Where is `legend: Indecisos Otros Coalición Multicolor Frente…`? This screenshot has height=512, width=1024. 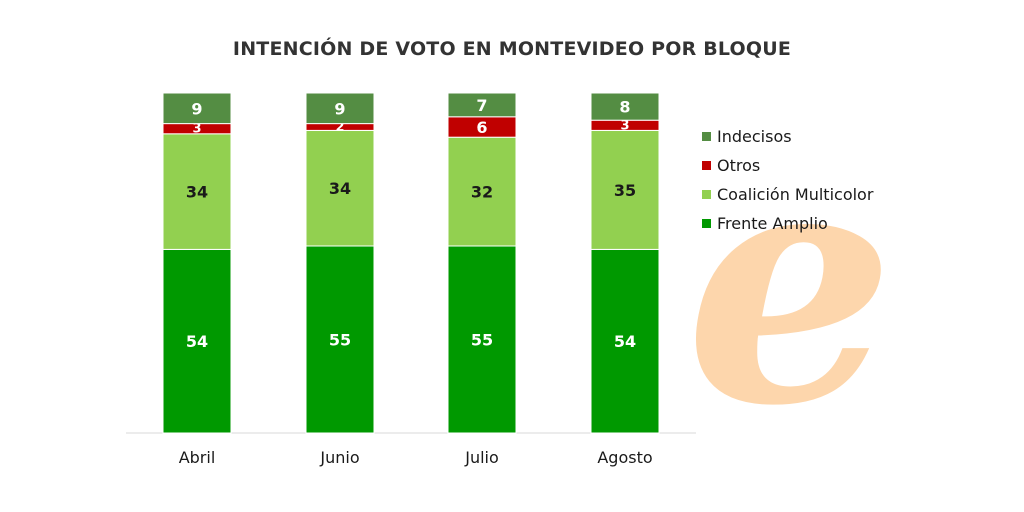
legend: Indecisos Otros Coalición Multicolor Frente… is located at coordinates (787, 180).